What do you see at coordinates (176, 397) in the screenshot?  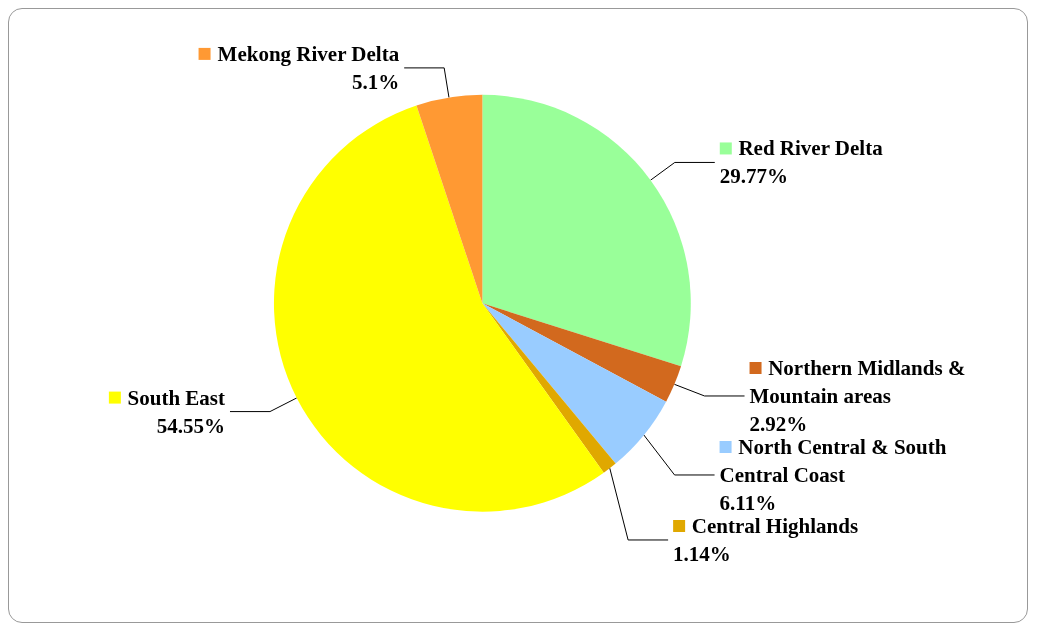 I see `legend-label: South East` at bounding box center [176, 397].